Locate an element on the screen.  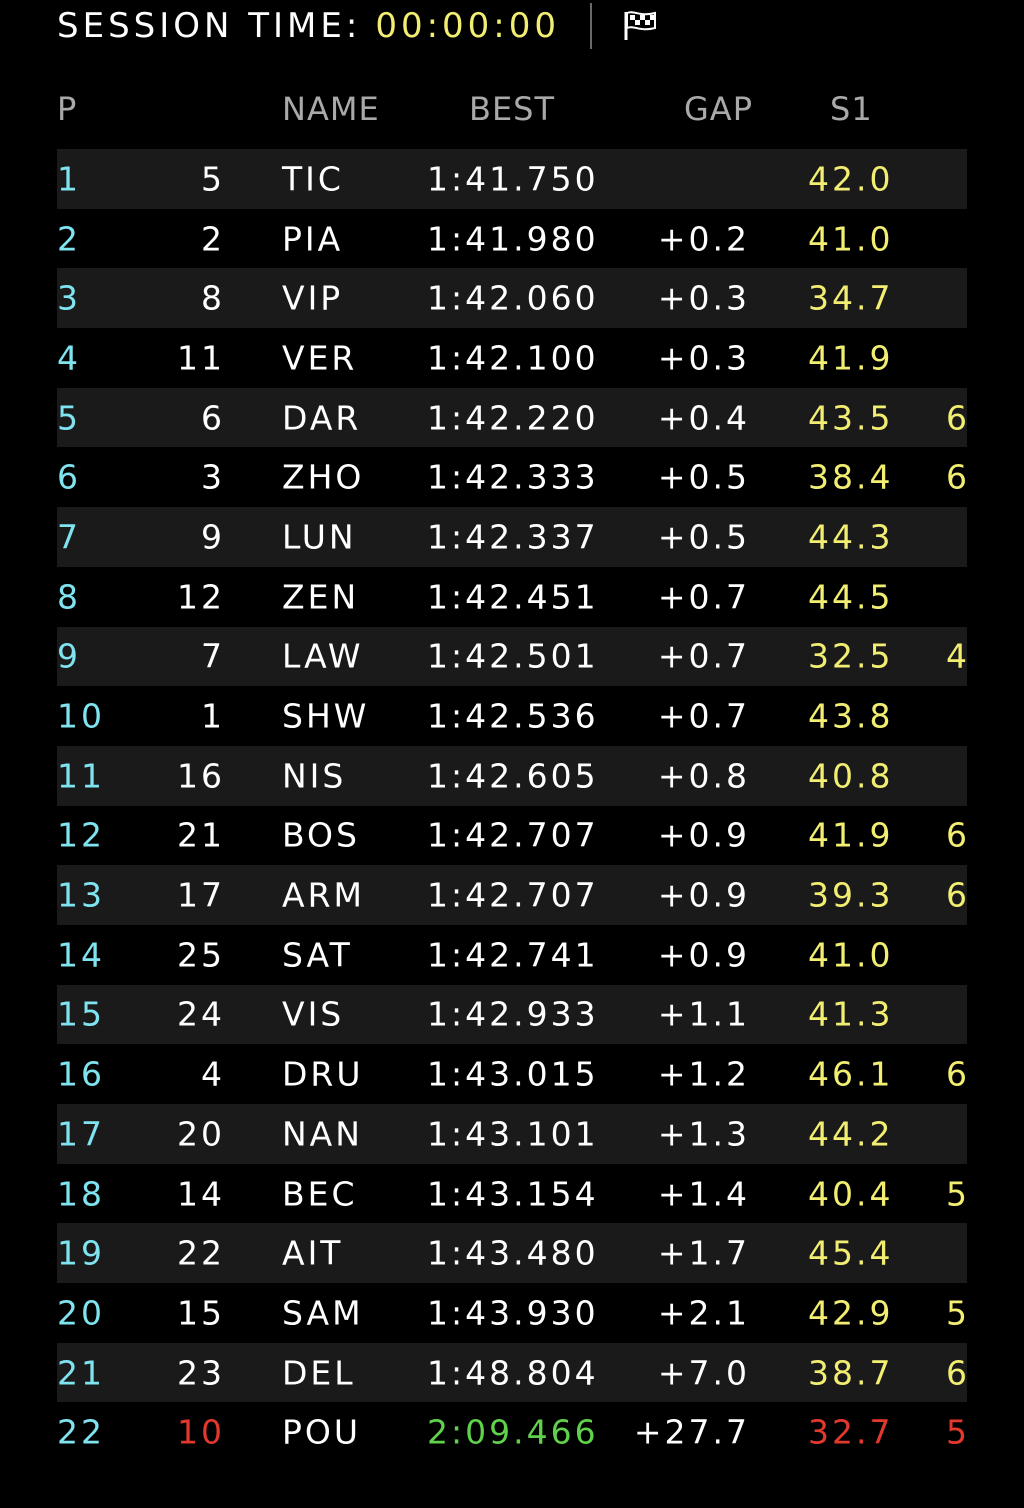
driver-name-cell: DEL is located at coordinates (319, 1373).